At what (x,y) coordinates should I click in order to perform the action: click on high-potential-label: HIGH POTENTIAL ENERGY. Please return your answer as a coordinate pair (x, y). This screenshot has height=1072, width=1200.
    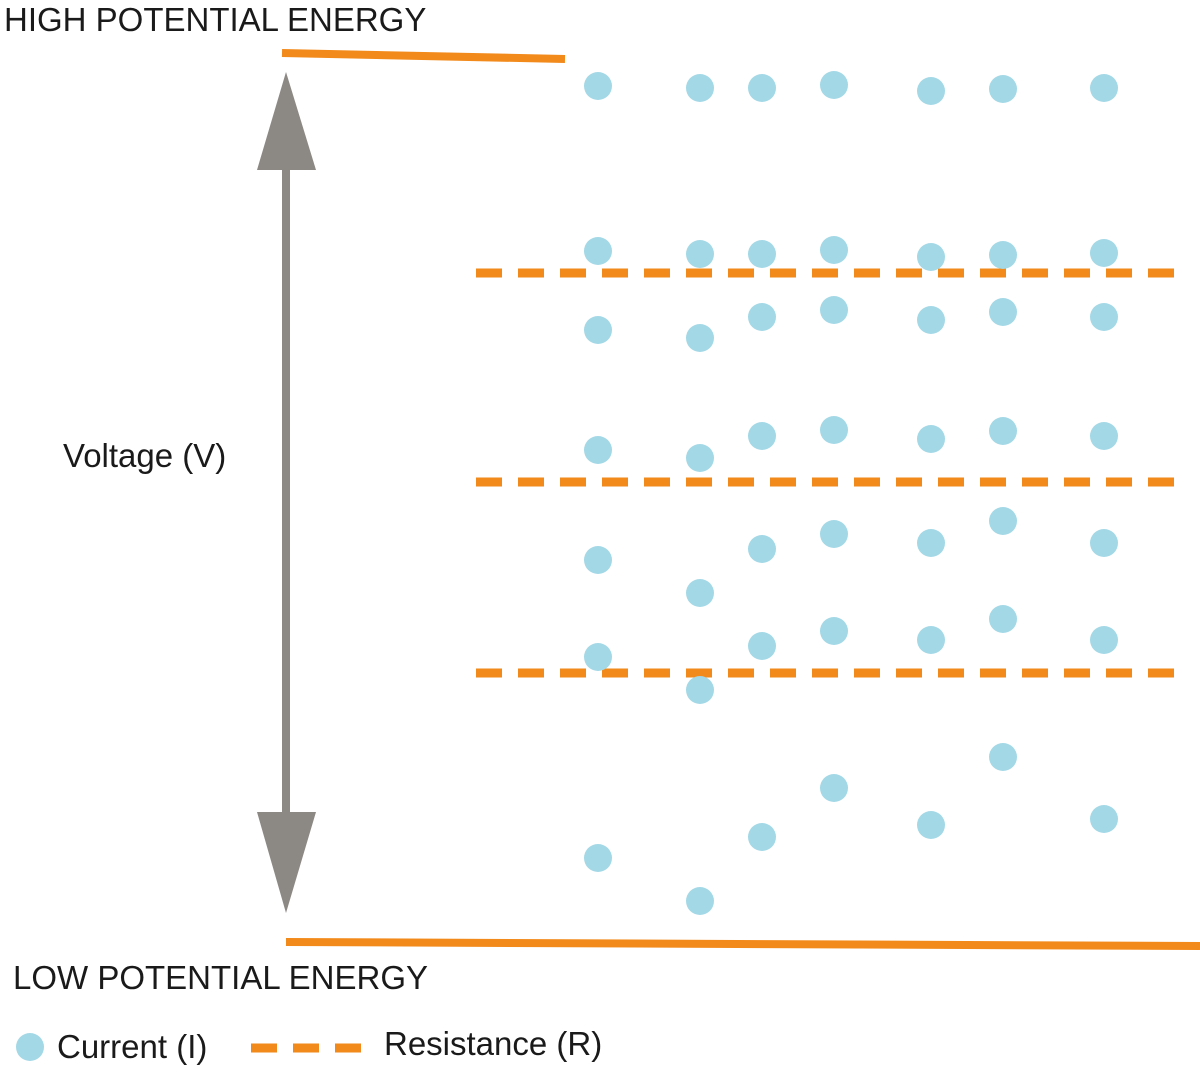
    Looking at the image, I should click on (215, 19).